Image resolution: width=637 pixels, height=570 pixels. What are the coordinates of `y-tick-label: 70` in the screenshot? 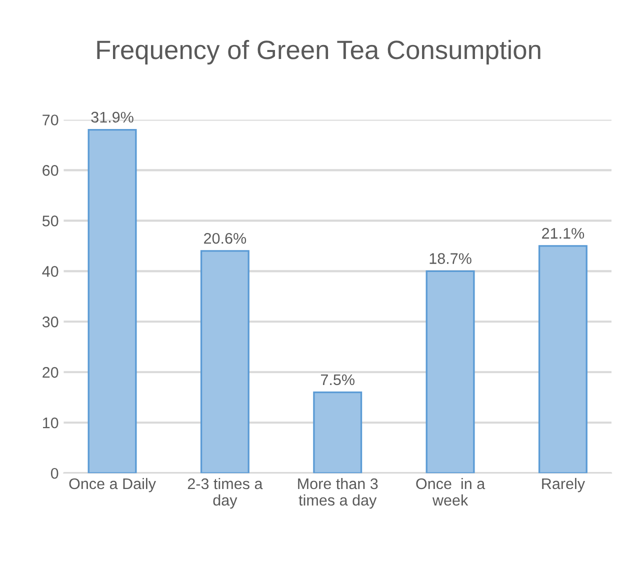 It's located at (50, 120).